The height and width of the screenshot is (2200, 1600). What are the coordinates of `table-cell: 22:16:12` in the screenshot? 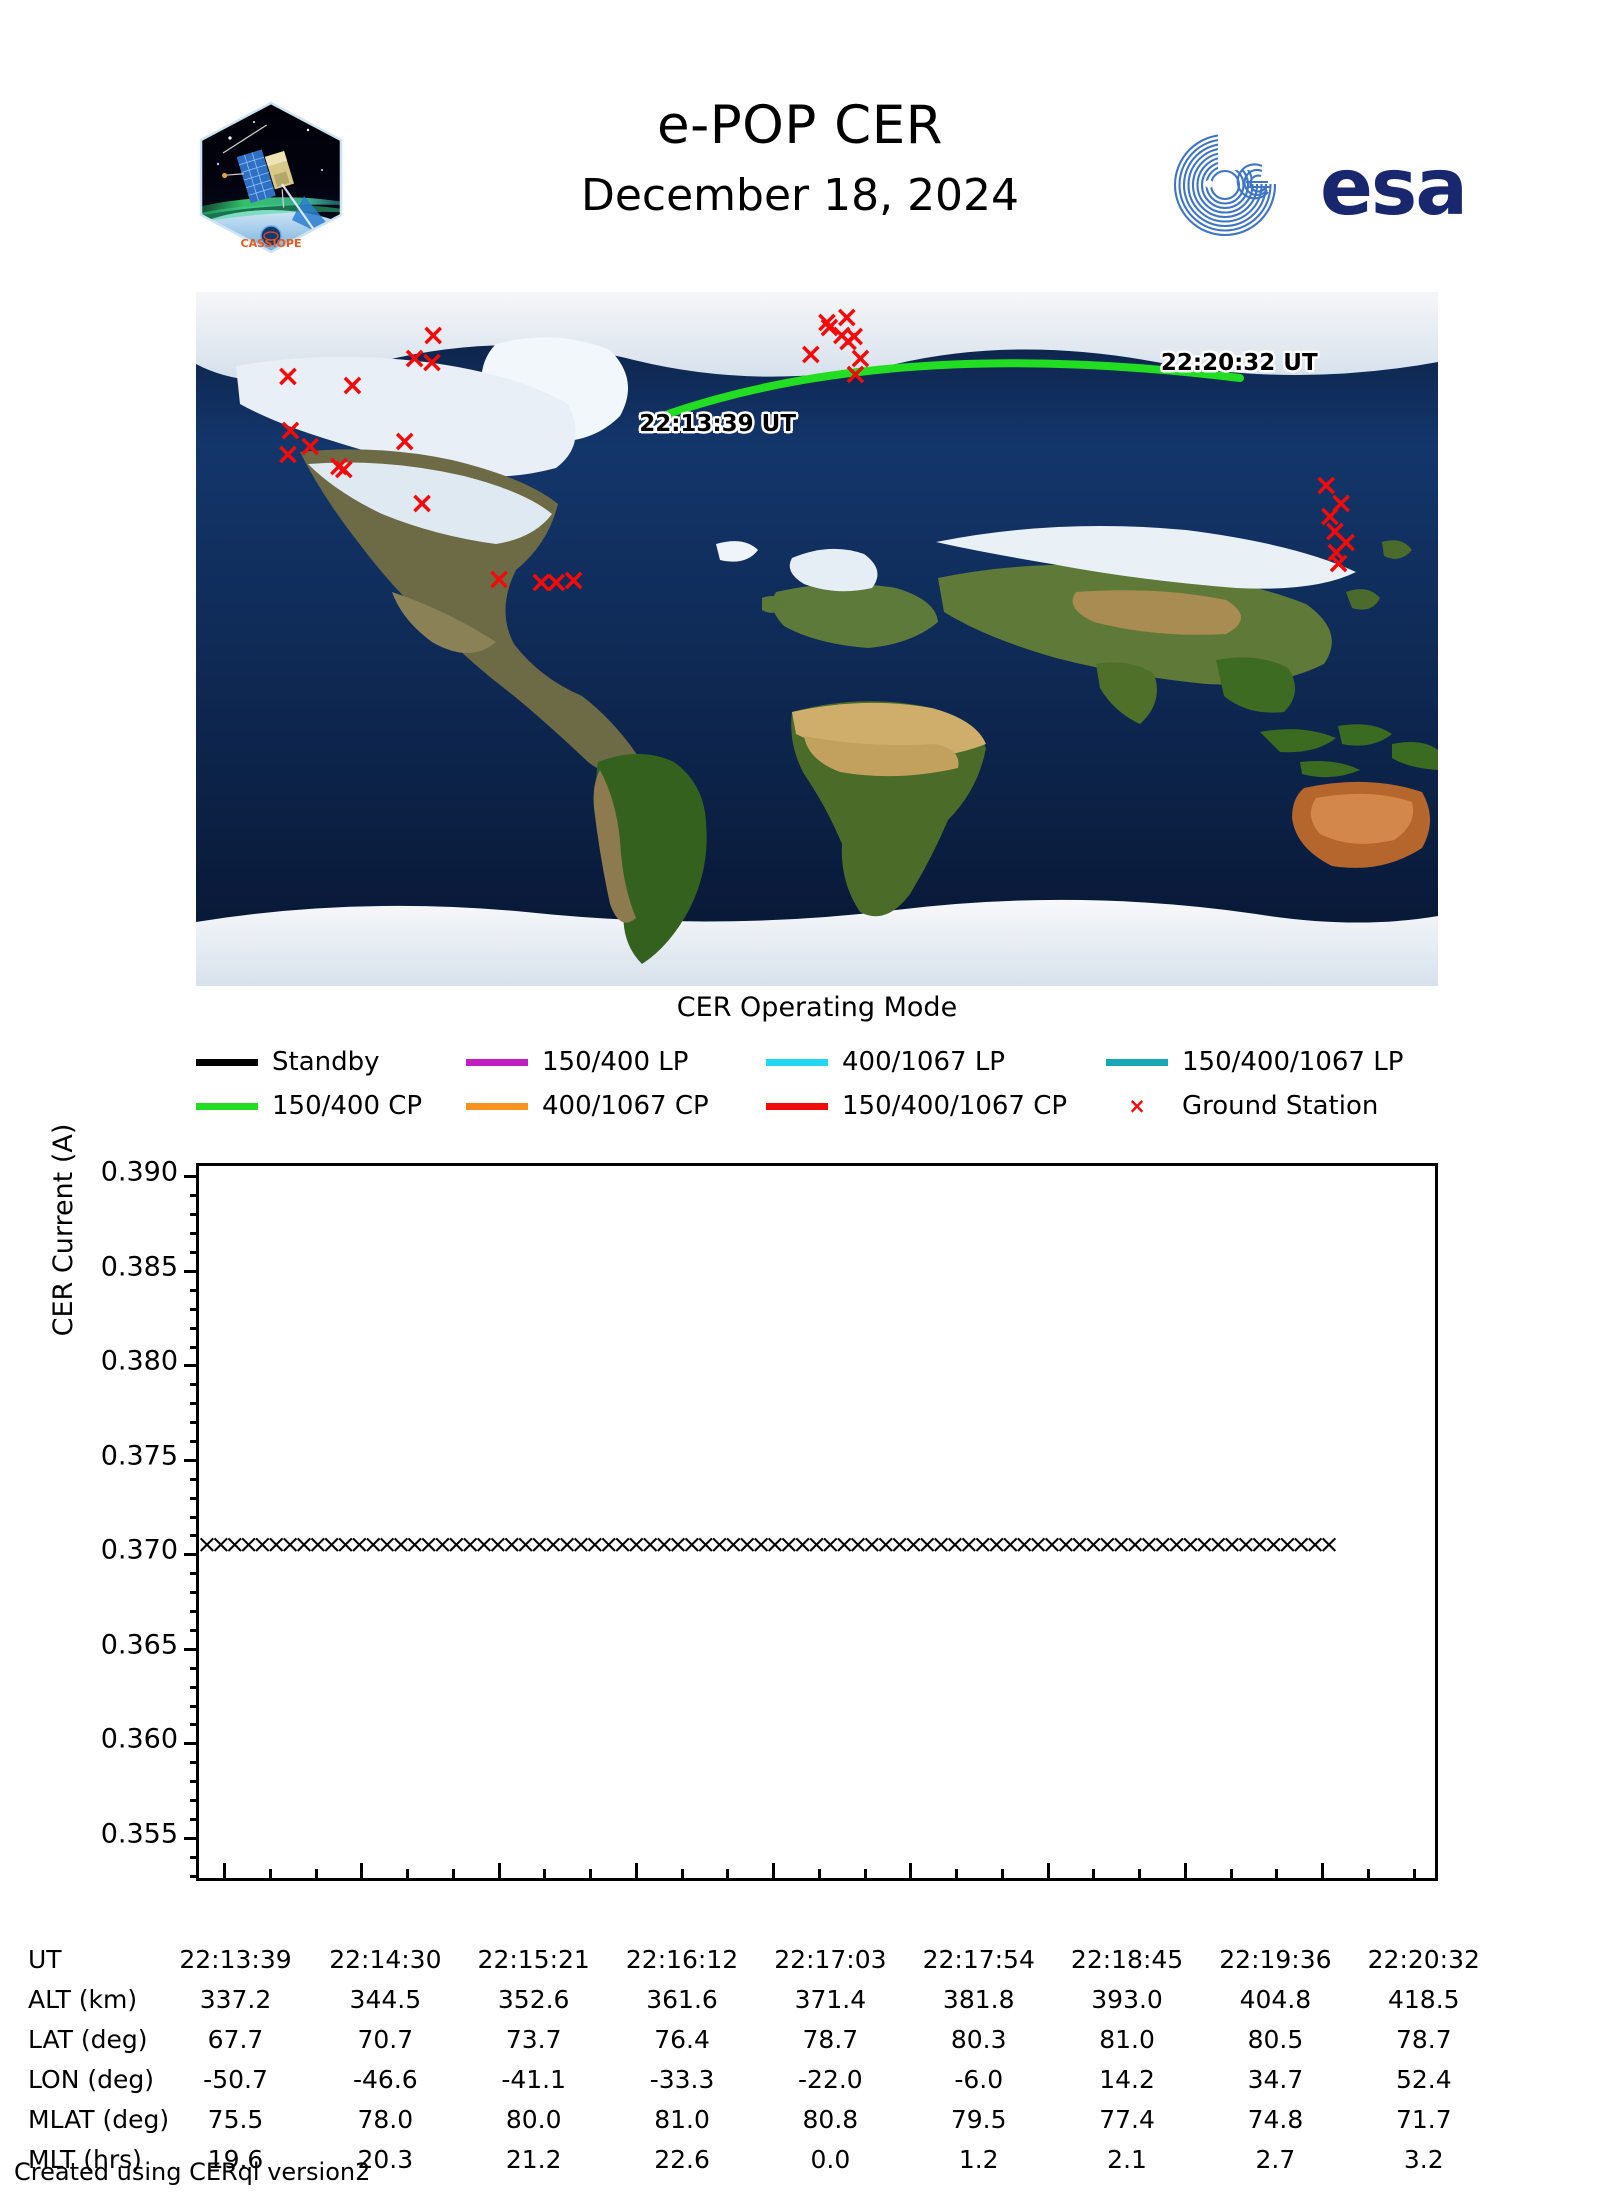 It's located at (682, 1959).